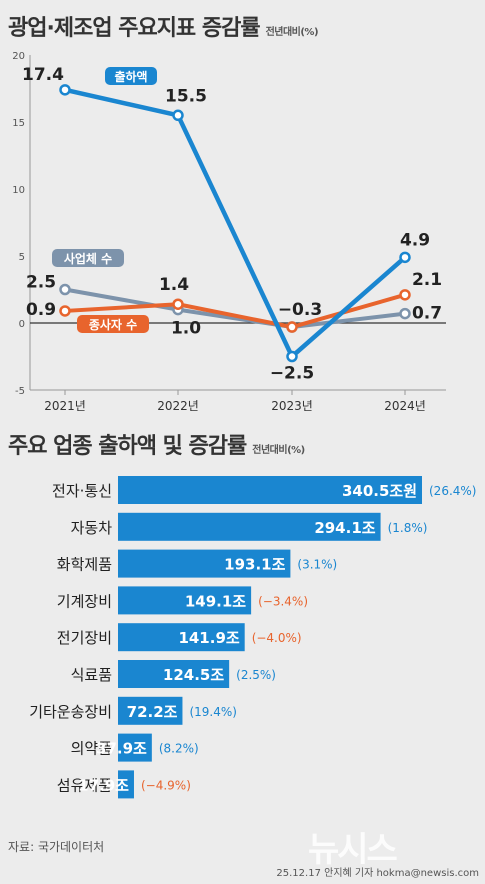 This screenshot has height=884, width=485. I want to click on legend-tag-label: 사업체 수, so click(88, 258).